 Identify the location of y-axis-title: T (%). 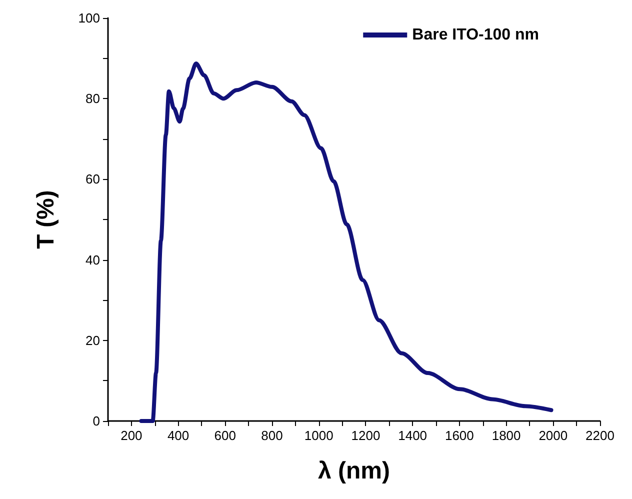
(46, 219).